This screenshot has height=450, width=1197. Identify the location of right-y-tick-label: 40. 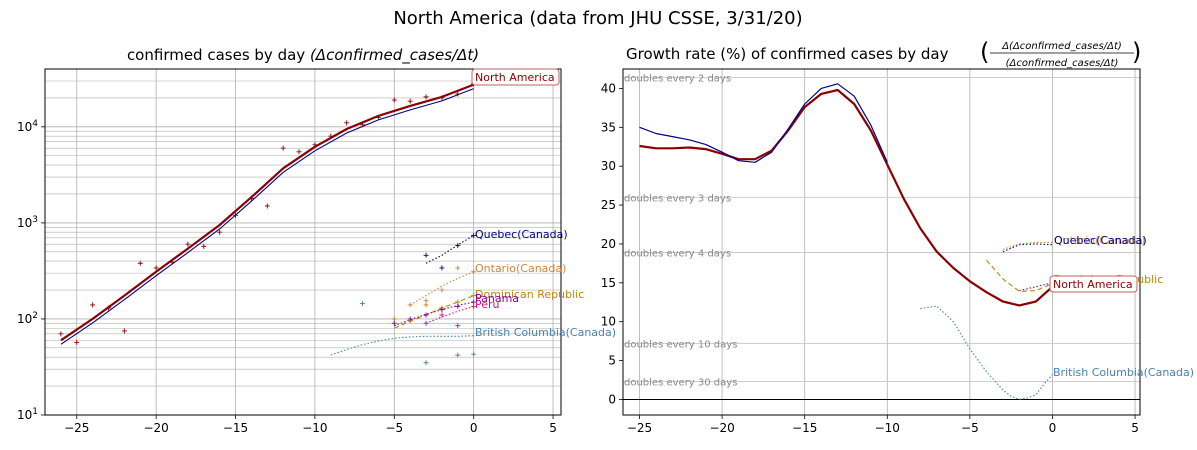
(608, 88).